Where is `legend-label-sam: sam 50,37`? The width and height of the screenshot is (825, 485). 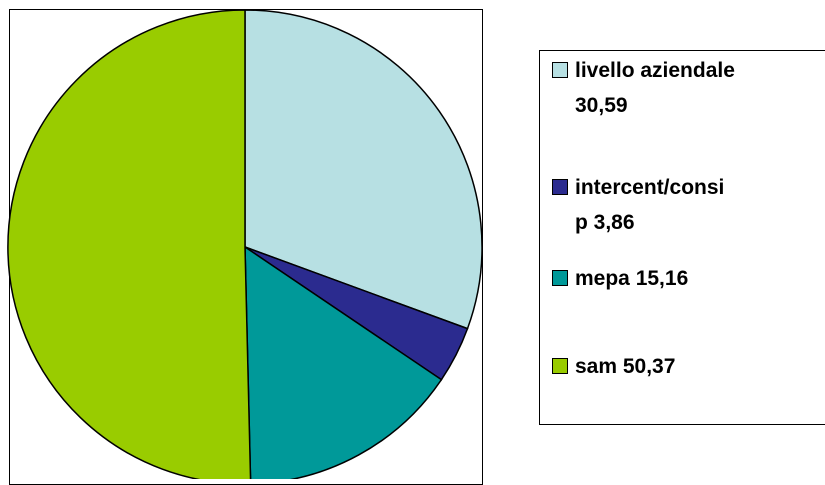 legend-label-sam: sam 50,37 is located at coordinates (625, 366).